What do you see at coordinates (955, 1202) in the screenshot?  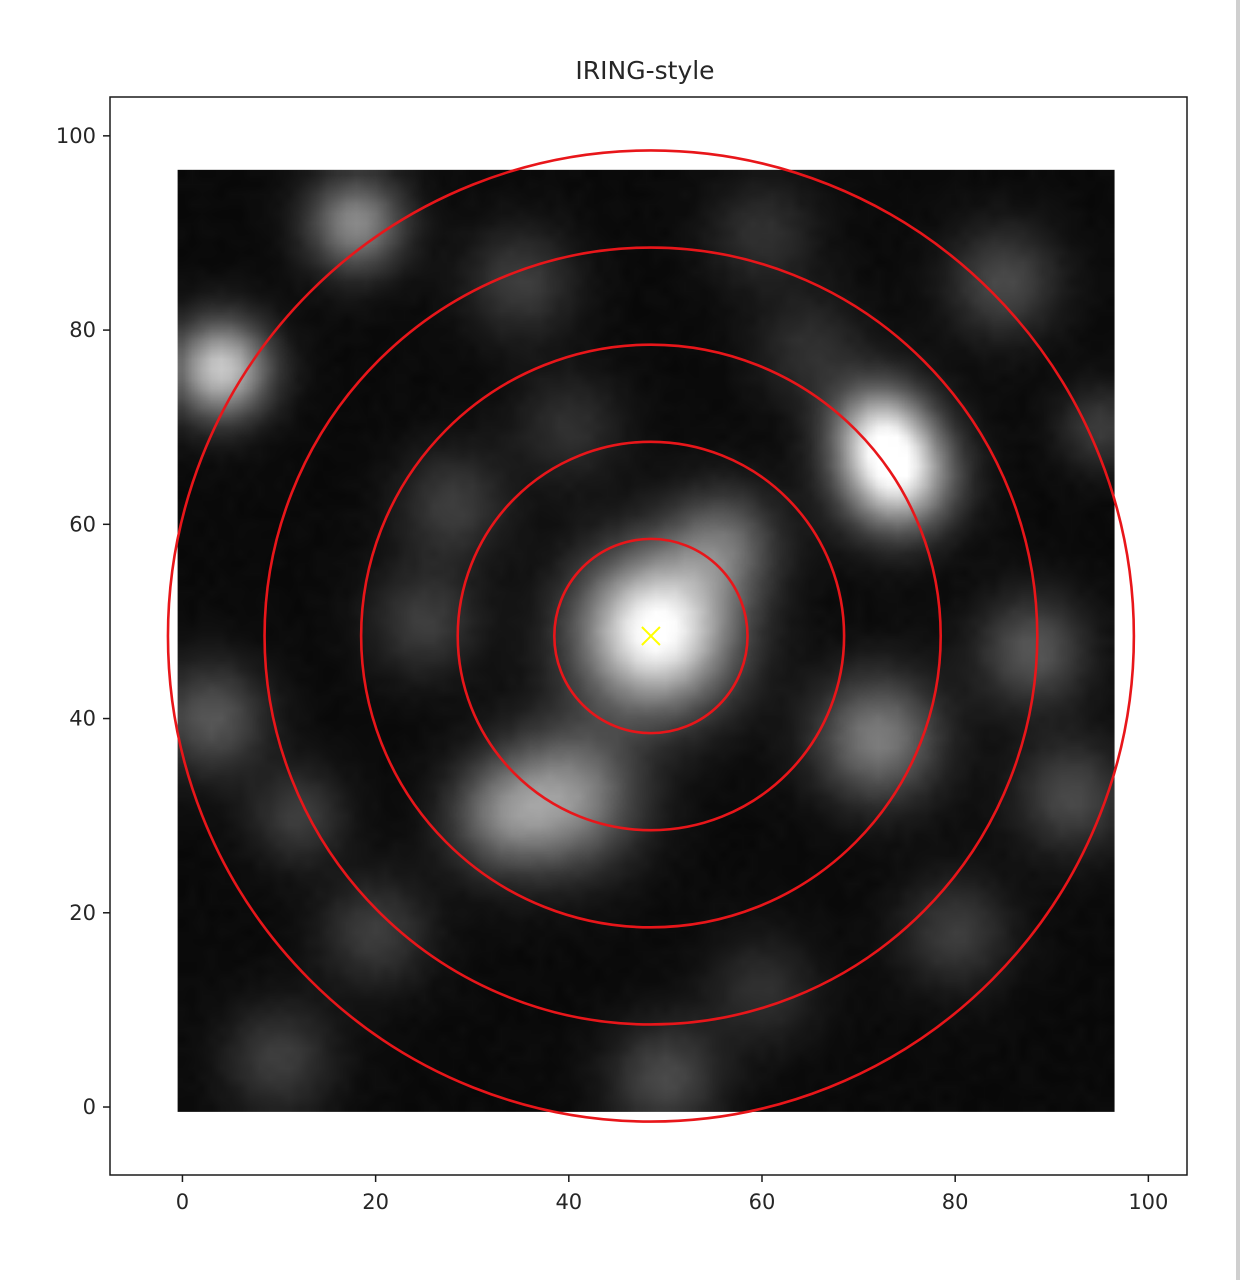 I see `x-tick-label: 80` at bounding box center [955, 1202].